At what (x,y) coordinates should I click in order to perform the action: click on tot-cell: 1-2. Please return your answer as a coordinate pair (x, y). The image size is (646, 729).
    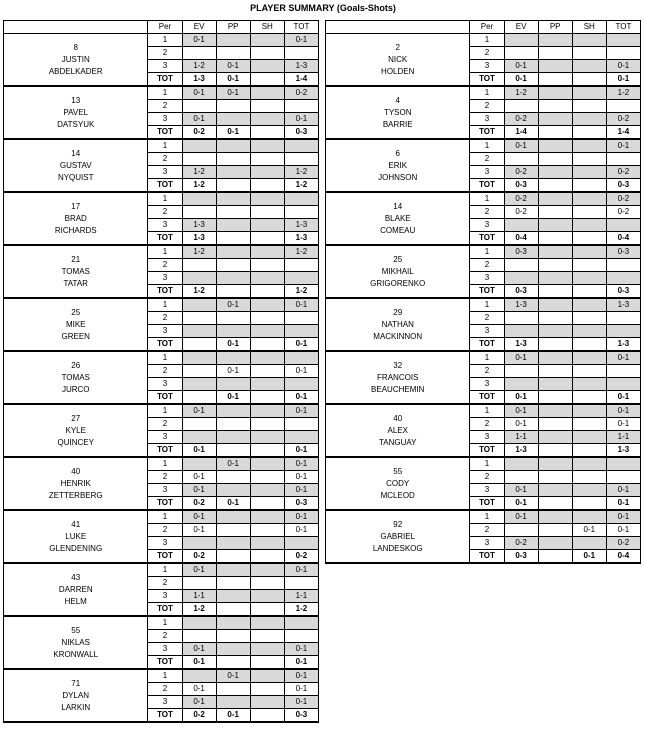
    Looking at the image, I should click on (623, 92).